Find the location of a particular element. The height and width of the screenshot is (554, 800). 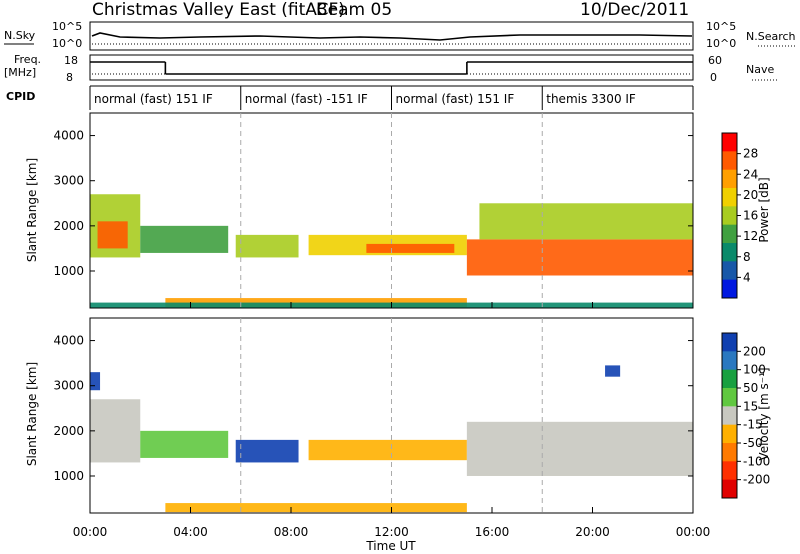

freq-label: Freq. is located at coordinates (27, 59).